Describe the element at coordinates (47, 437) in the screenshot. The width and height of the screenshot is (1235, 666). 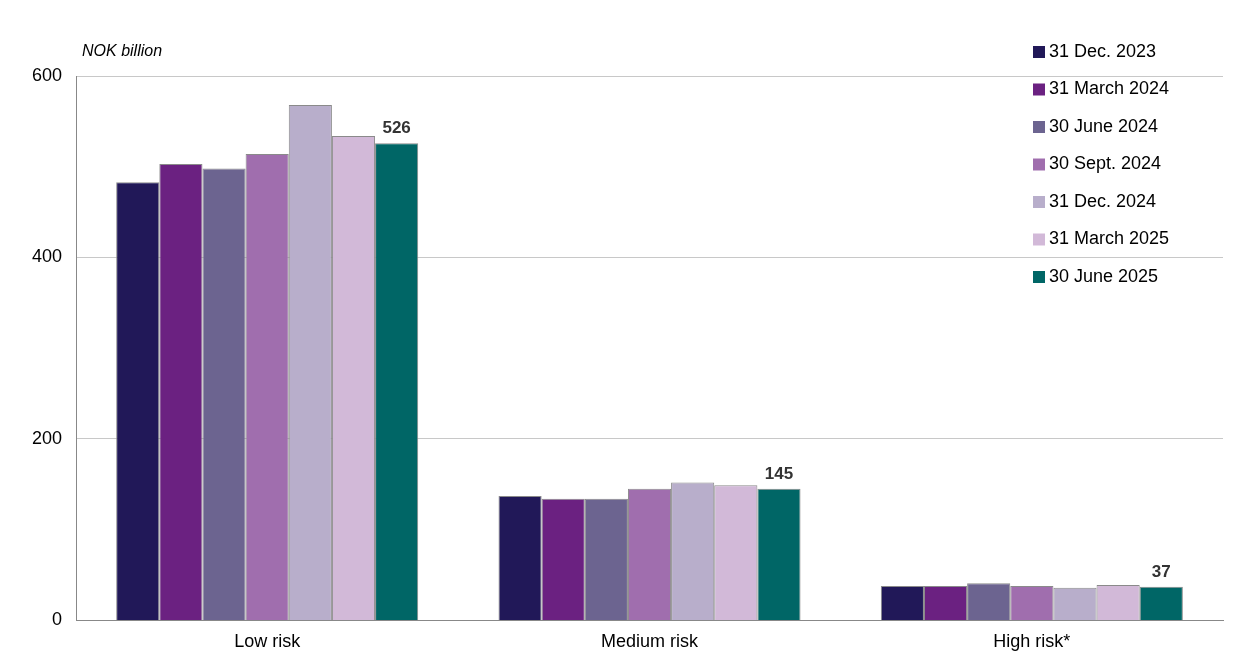
I see `y-tick-label: 200` at that location.